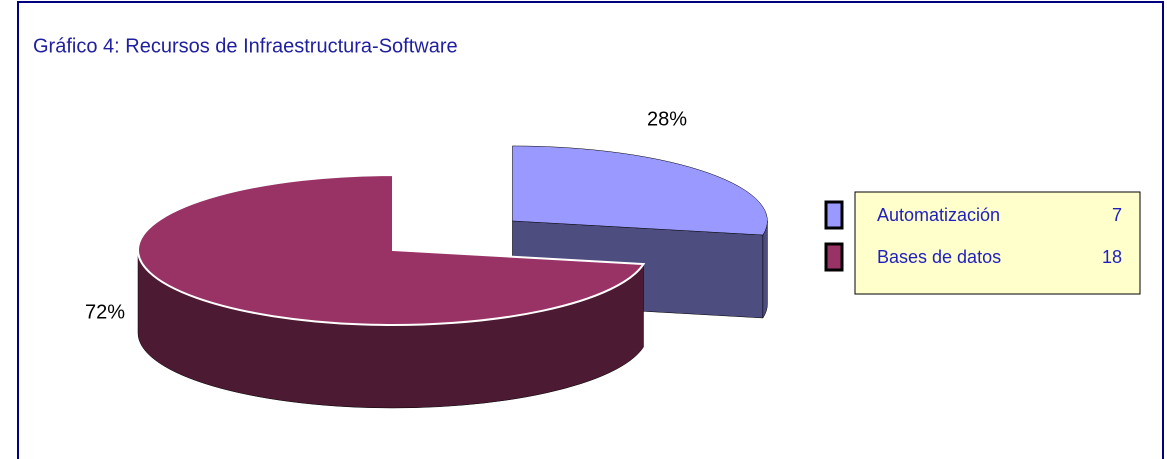 Image resolution: width=1167 pixels, height=459 pixels. What do you see at coordinates (997, 243) in the screenshot?
I see `legend-box` at bounding box center [997, 243].